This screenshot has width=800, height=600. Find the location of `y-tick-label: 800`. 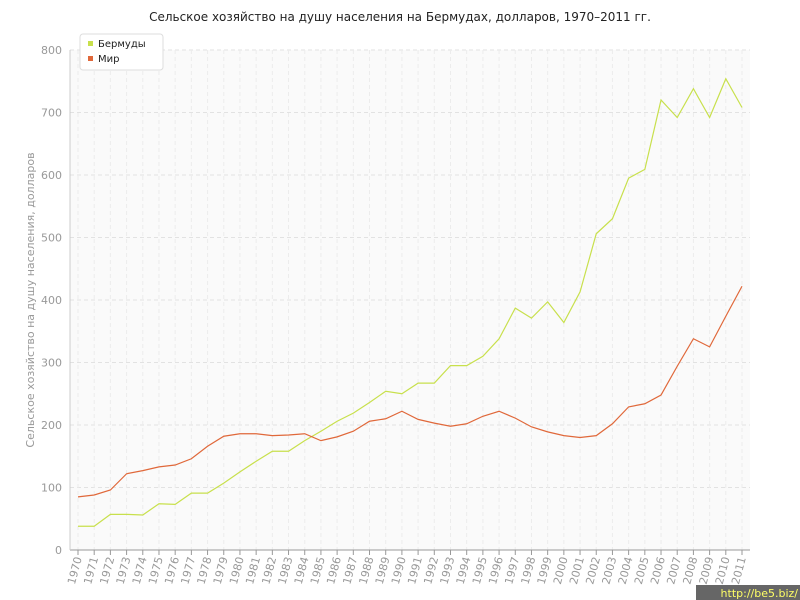

y-tick-label: 800 is located at coordinates (51, 50).